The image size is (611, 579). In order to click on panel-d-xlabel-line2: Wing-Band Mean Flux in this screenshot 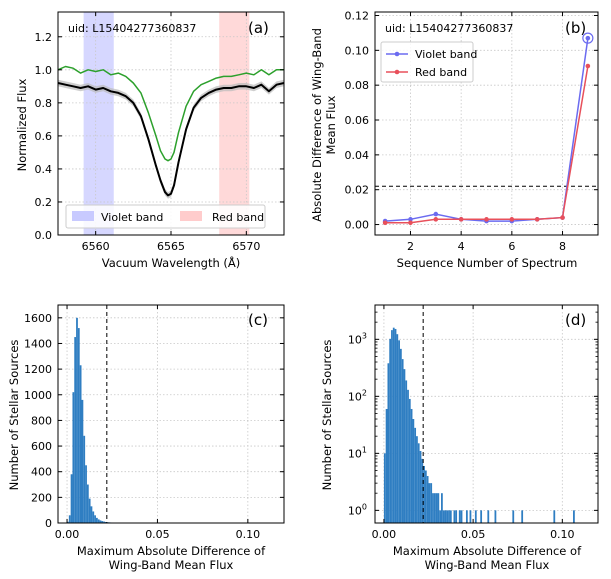, I will do `click(487, 565)`.